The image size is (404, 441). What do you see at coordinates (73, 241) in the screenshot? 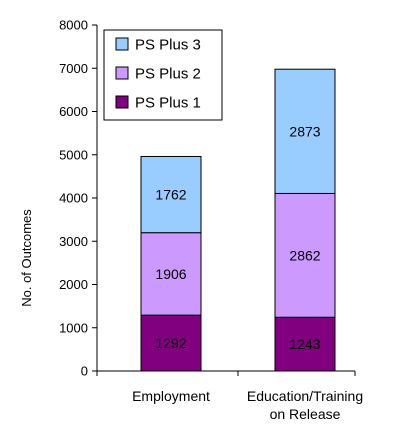
I see `y-tick-label: 3000` at bounding box center [73, 241].